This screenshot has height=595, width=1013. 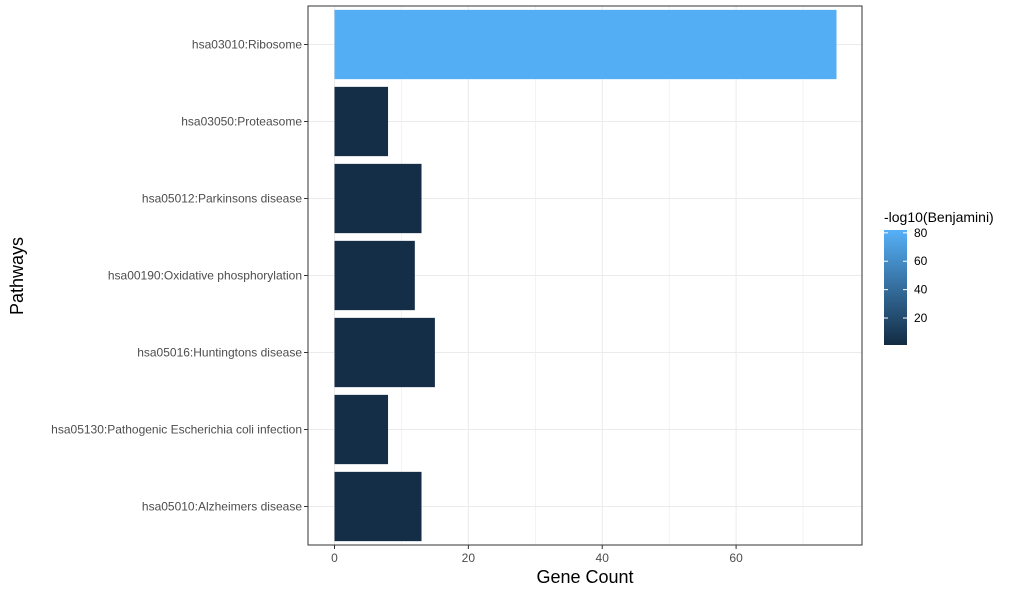 I want to click on y-axis-title: Pathways, so click(x=17, y=276).